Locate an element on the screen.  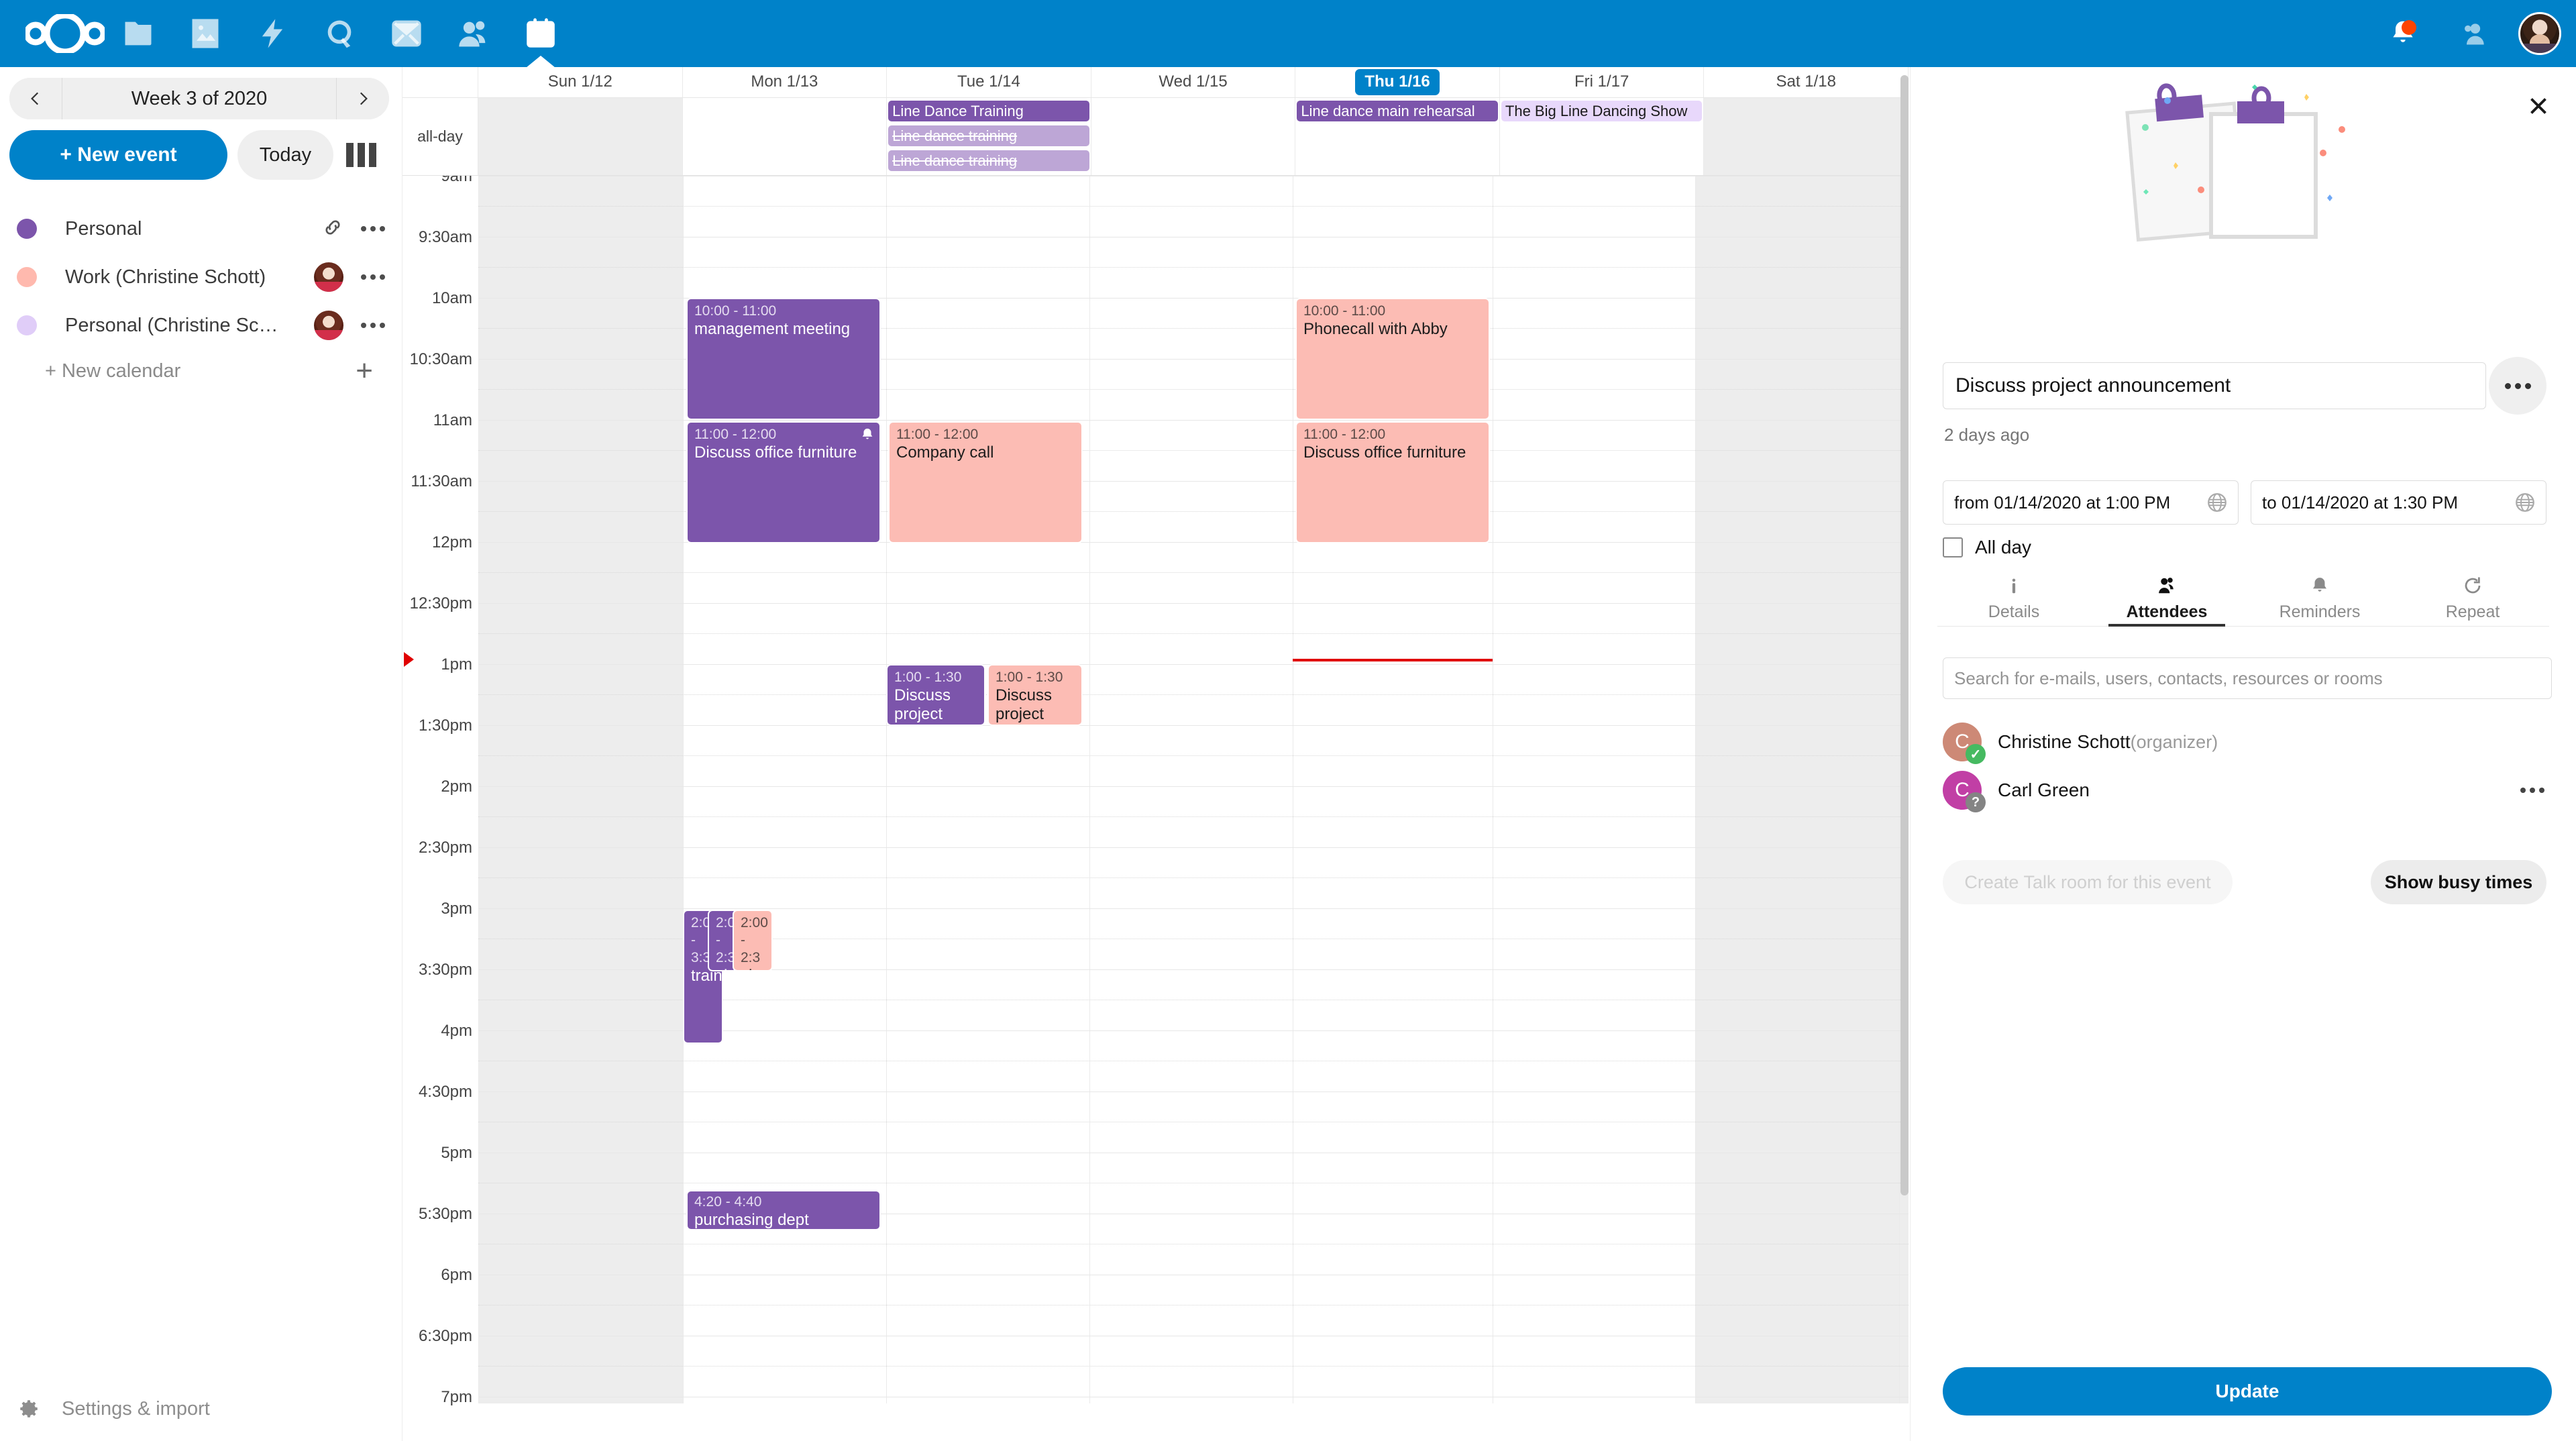
attendee-more-button is located at coordinates (2532, 790).